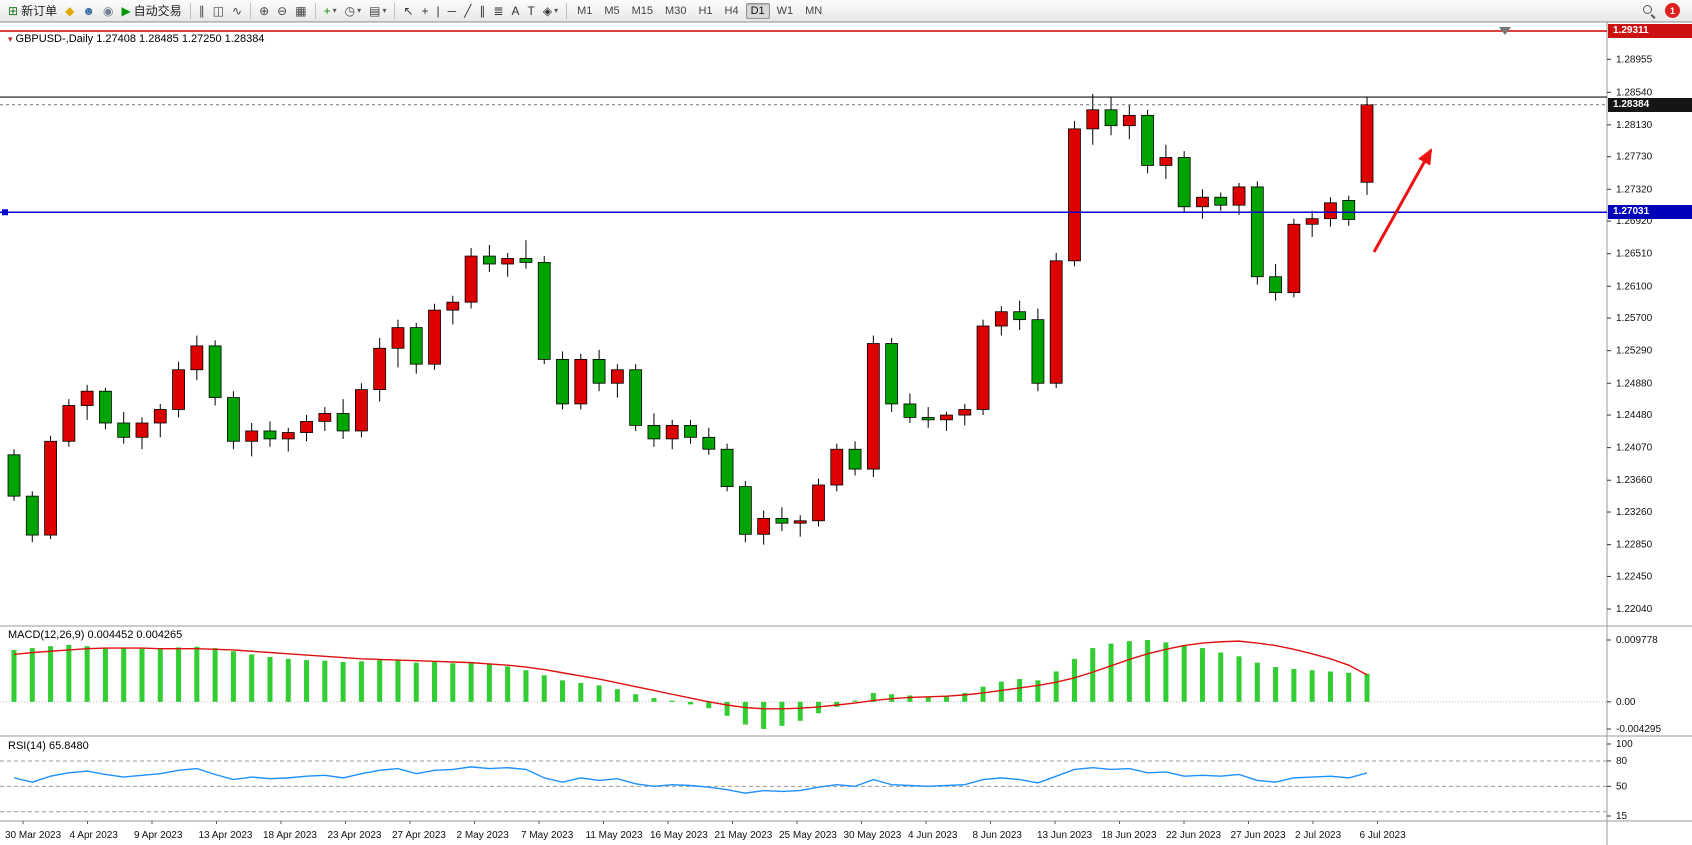 This screenshot has width=1692, height=845. Describe the element at coordinates (1634, 92) in the screenshot. I see `svg-text: 1.28540` at that location.